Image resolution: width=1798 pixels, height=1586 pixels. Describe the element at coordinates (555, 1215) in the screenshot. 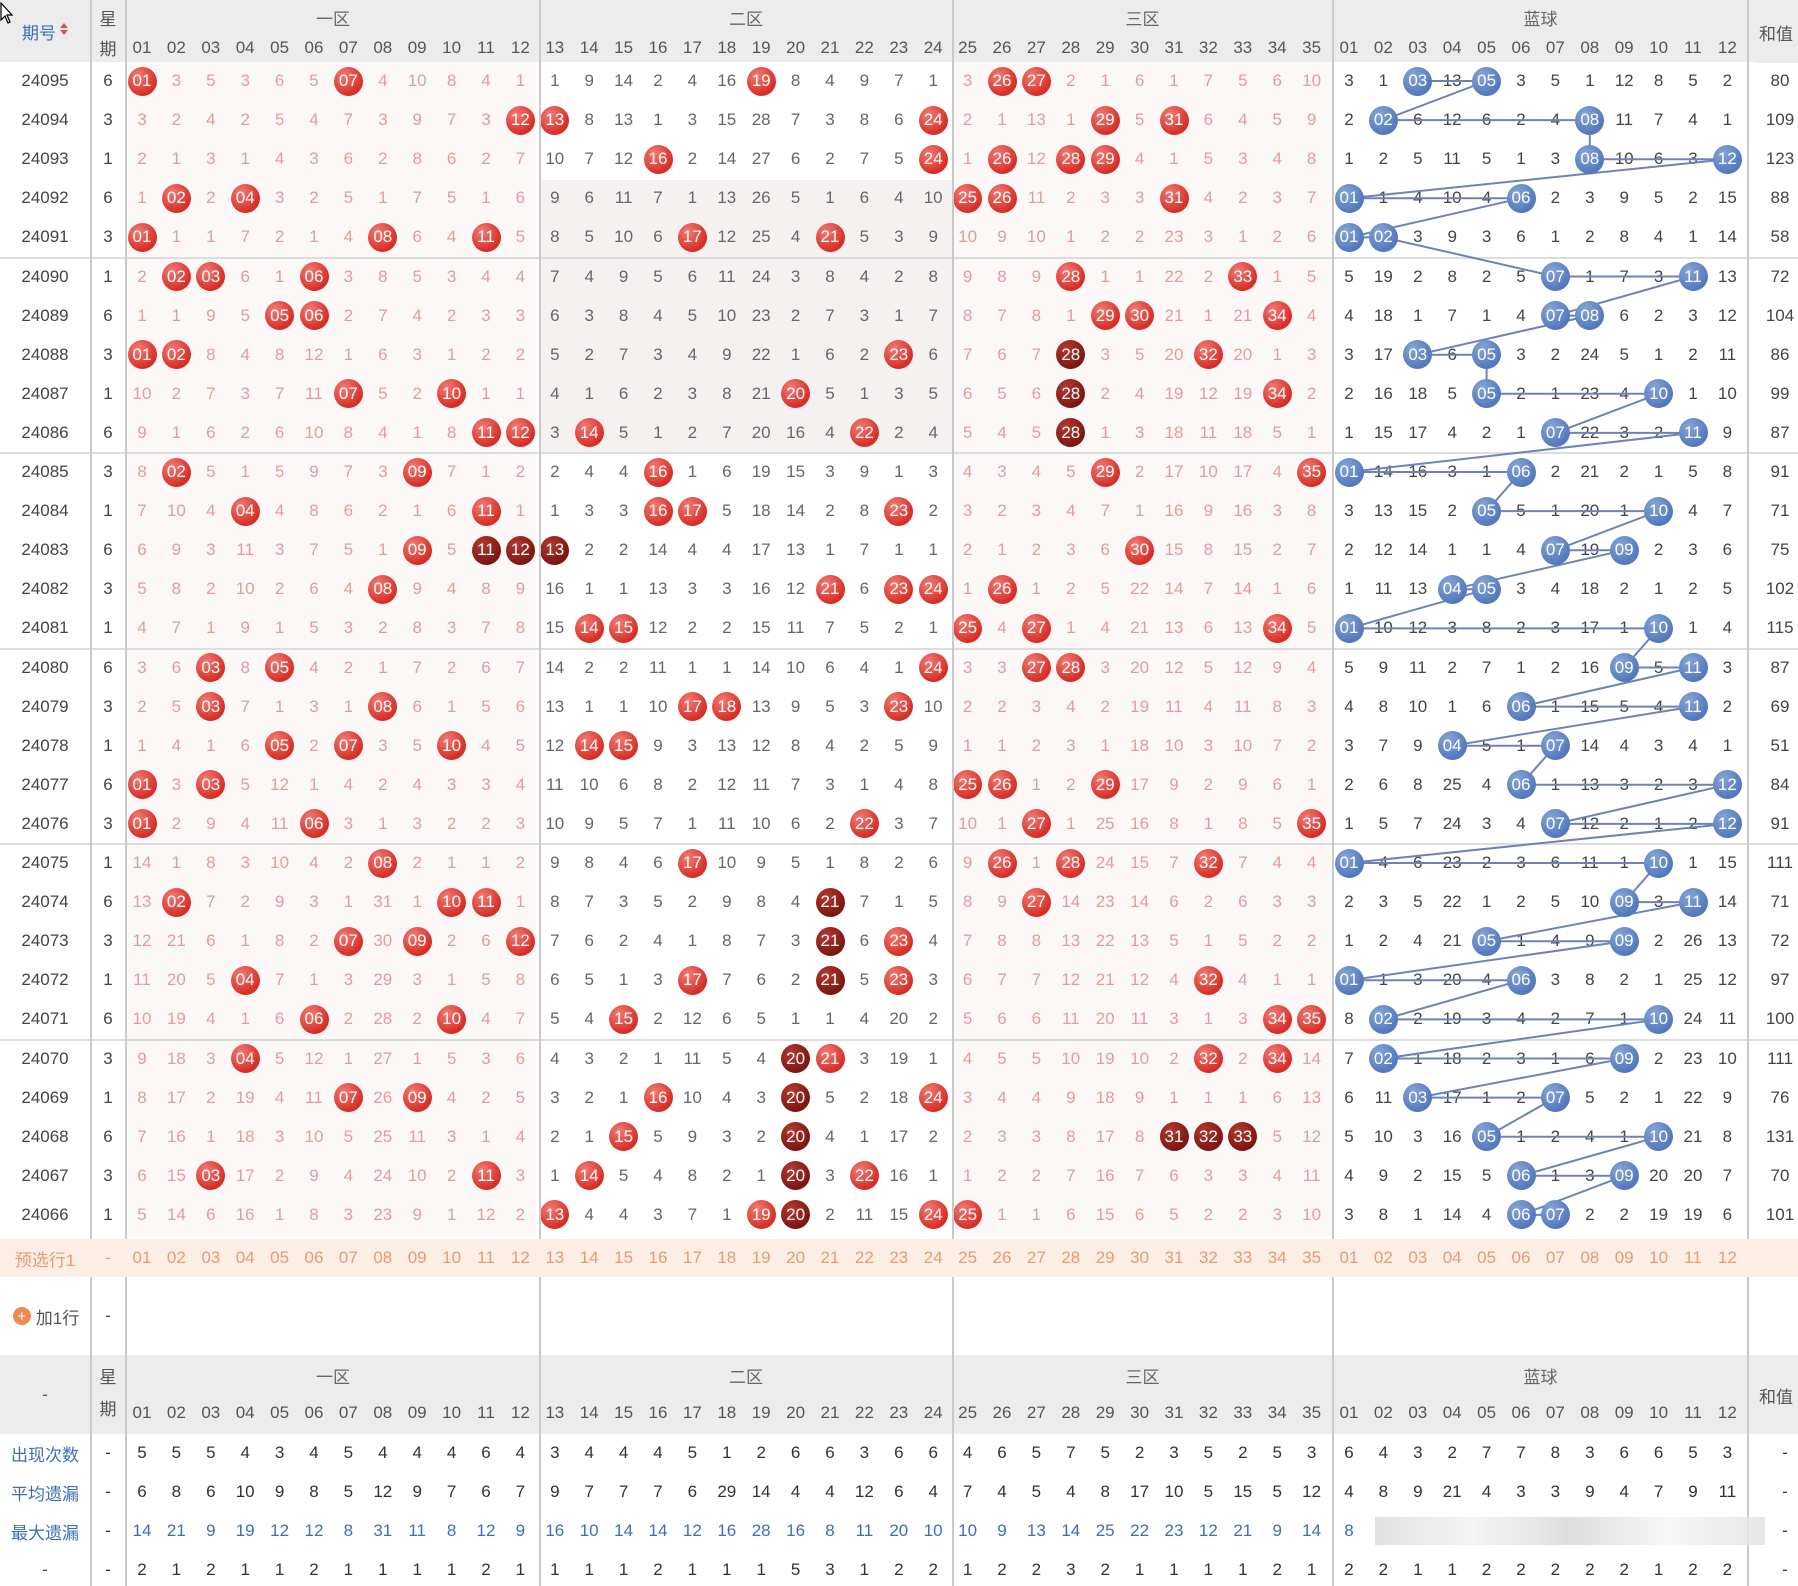

I see `red-ball: 13` at that location.